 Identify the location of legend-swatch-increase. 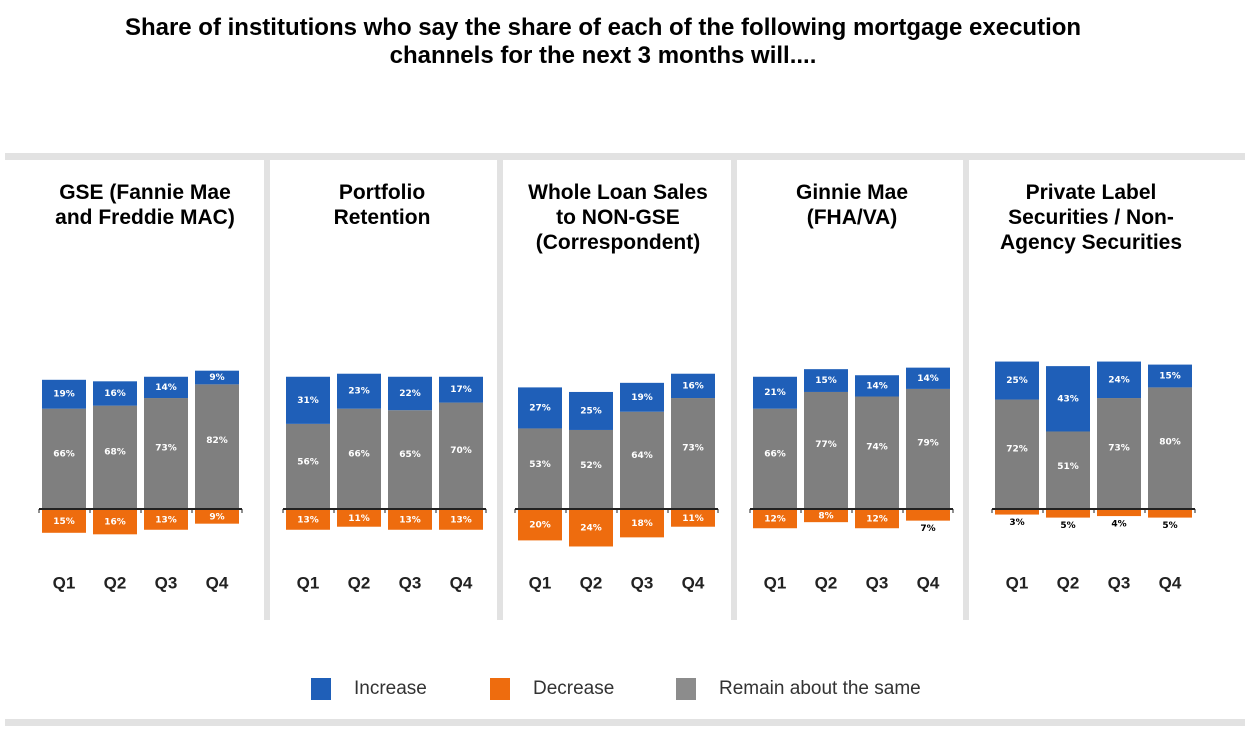
(321, 689).